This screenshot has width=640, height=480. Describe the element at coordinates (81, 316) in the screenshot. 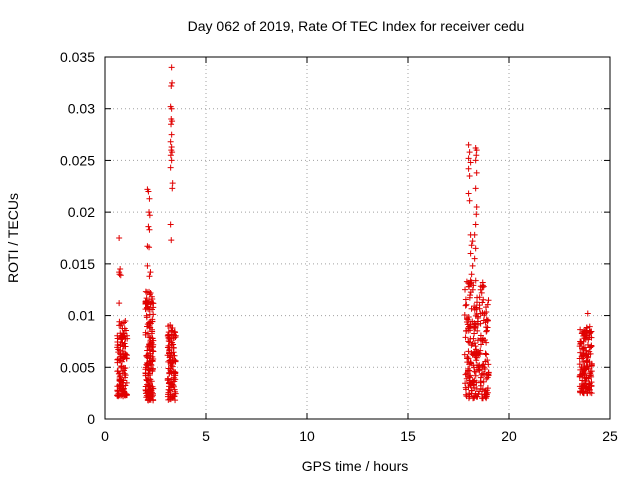

I see `y-tick-label: 0.01` at that location.